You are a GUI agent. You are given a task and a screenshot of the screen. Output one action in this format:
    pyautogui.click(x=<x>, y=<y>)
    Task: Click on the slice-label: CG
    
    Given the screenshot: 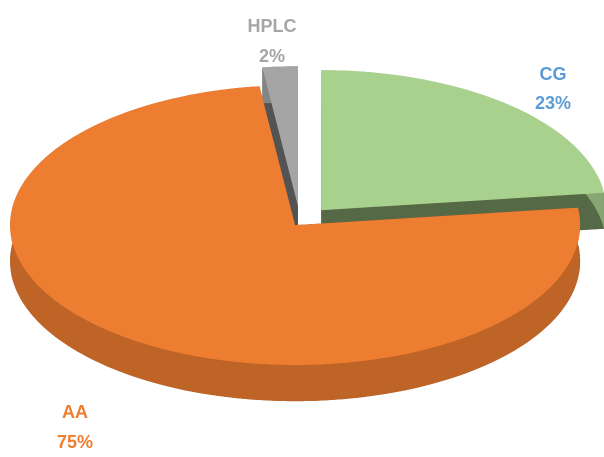 What is the action you would take?
    pyautogui.click(x=553, y=74)
    